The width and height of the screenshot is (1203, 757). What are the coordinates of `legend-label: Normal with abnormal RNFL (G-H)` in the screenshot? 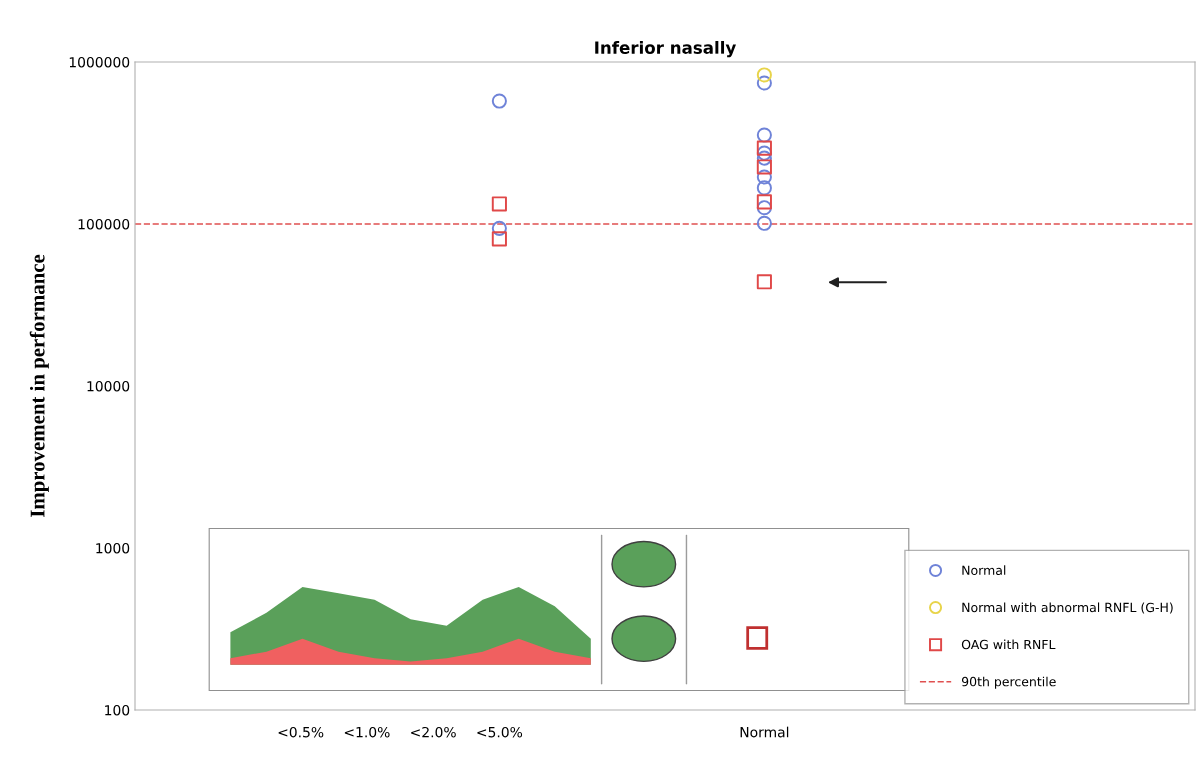 It's located at (1067, 608).